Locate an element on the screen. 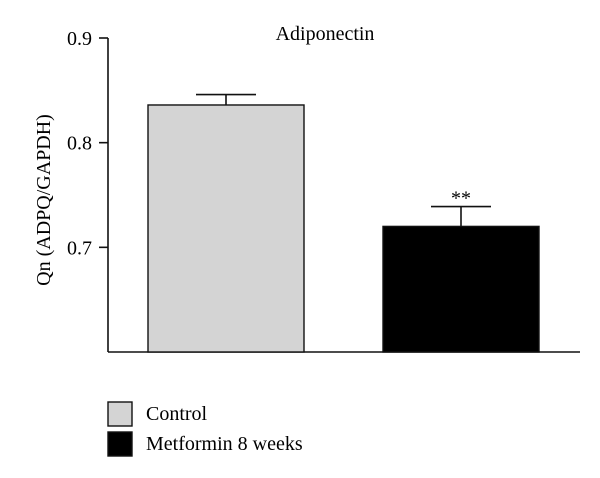 This screenshot has height=478, width=600. significance-annotation: ** is located at coordinates (461, 199).